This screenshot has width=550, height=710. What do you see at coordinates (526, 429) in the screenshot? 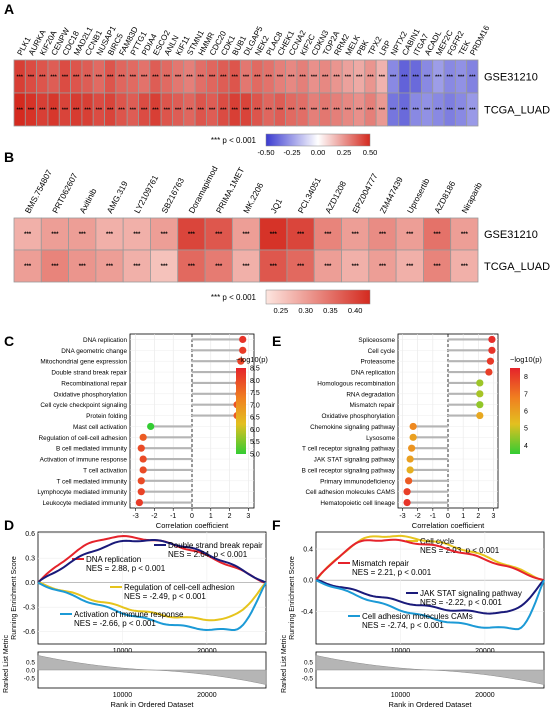
I see `legend-tick: 5` at bounding box center [526, 429].